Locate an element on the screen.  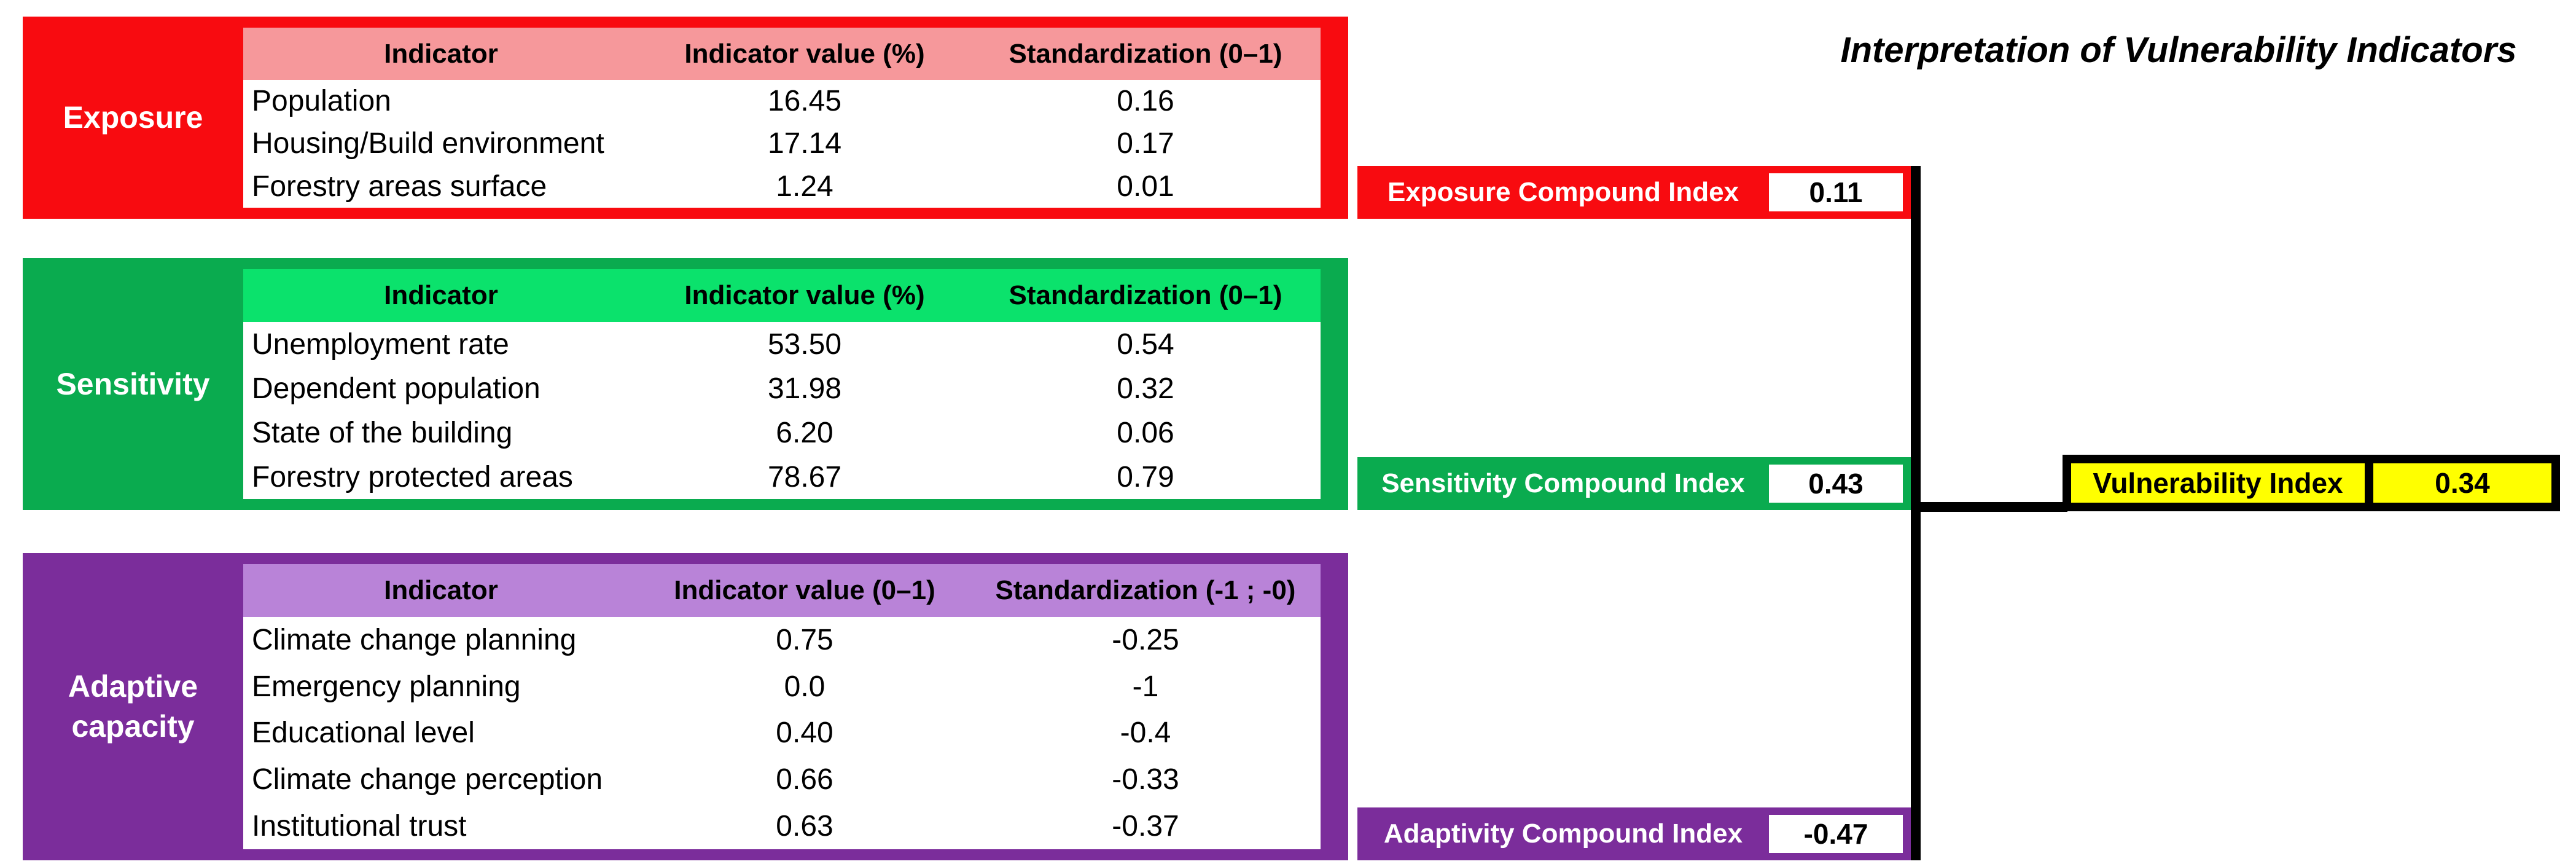
table-row: Institutional trust 0.63 -0.37 is located at coordinates (782, 826).